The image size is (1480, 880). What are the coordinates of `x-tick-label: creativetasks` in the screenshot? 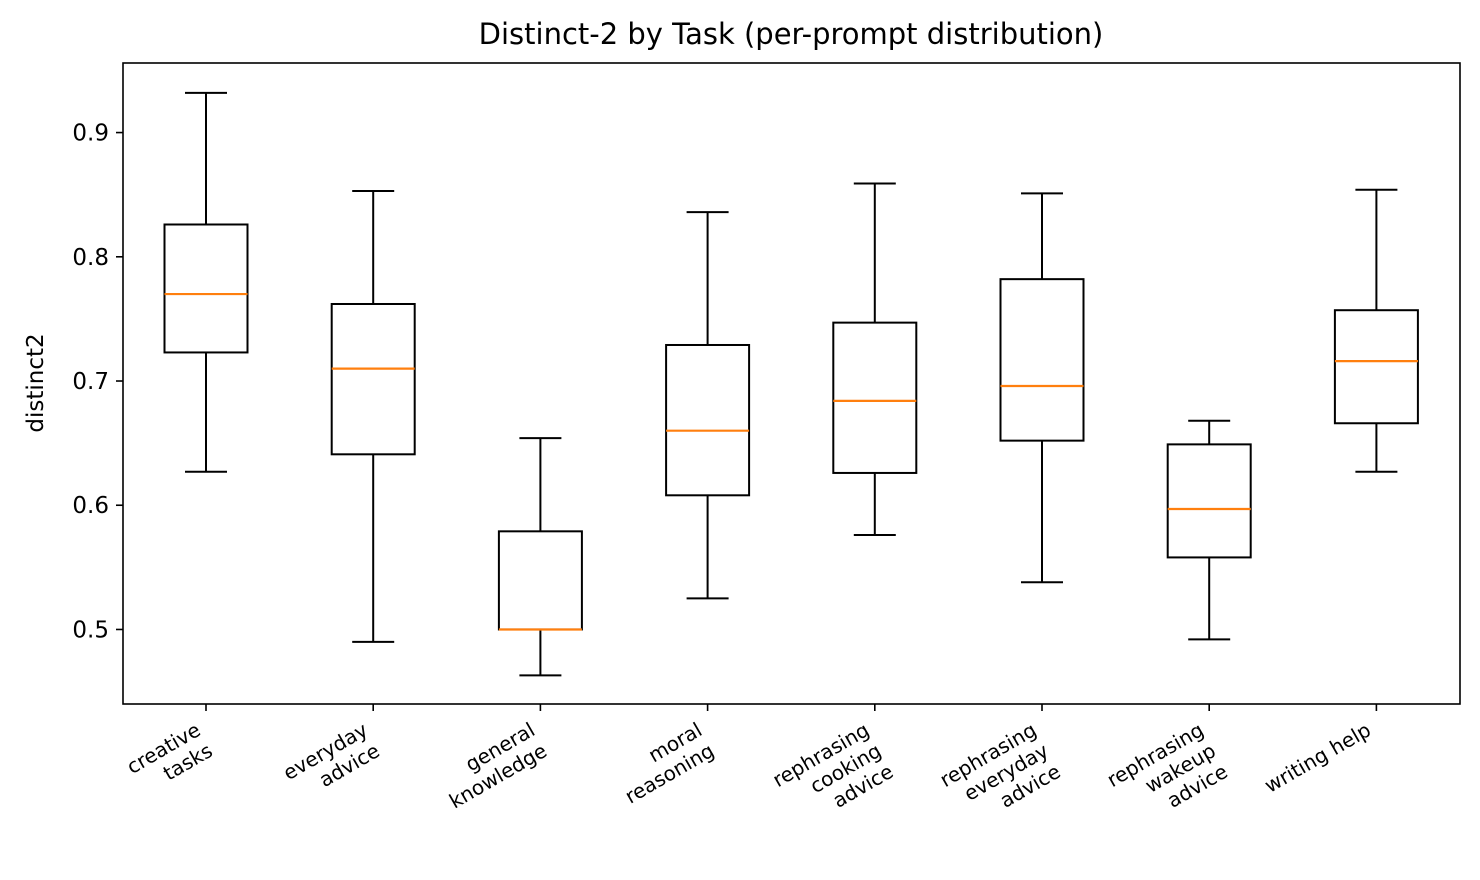 It's located at (169, 759).